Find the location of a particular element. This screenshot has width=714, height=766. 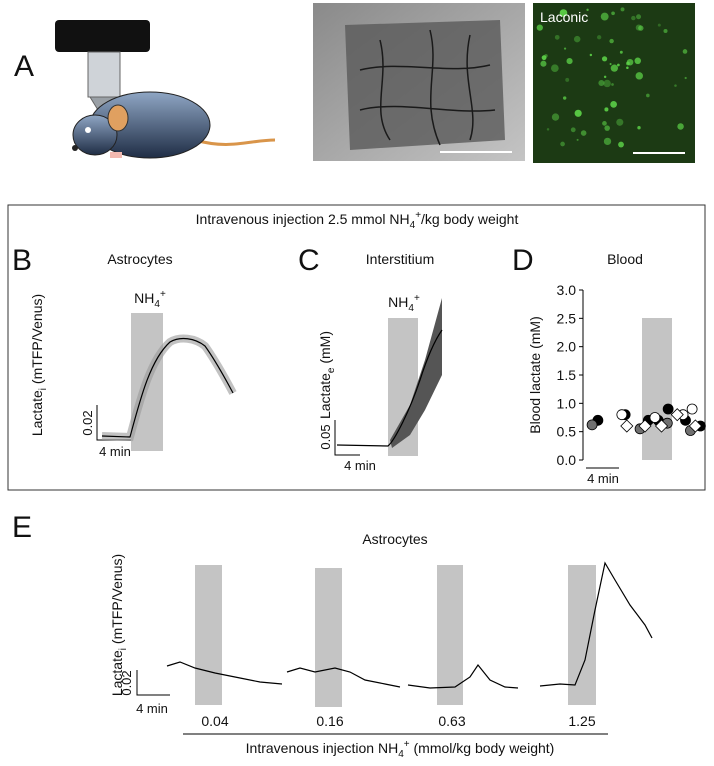

panel-label: A is located at coordinates (24, 66).